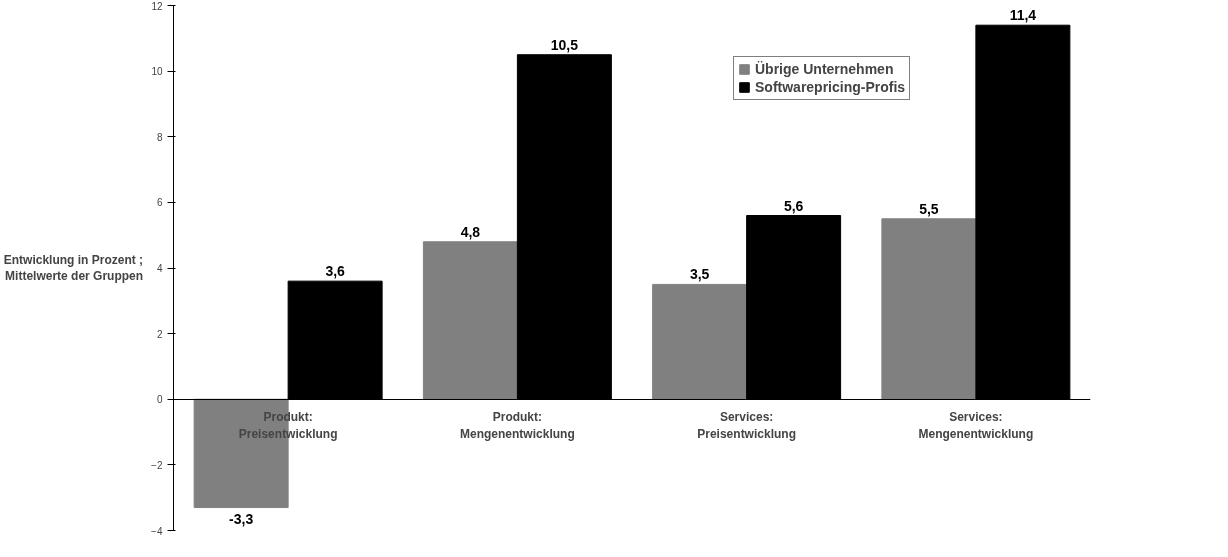 The height and width of the screenshot is (557, 1228). I want to click on y-tick-label: 10, so click(157, 72).